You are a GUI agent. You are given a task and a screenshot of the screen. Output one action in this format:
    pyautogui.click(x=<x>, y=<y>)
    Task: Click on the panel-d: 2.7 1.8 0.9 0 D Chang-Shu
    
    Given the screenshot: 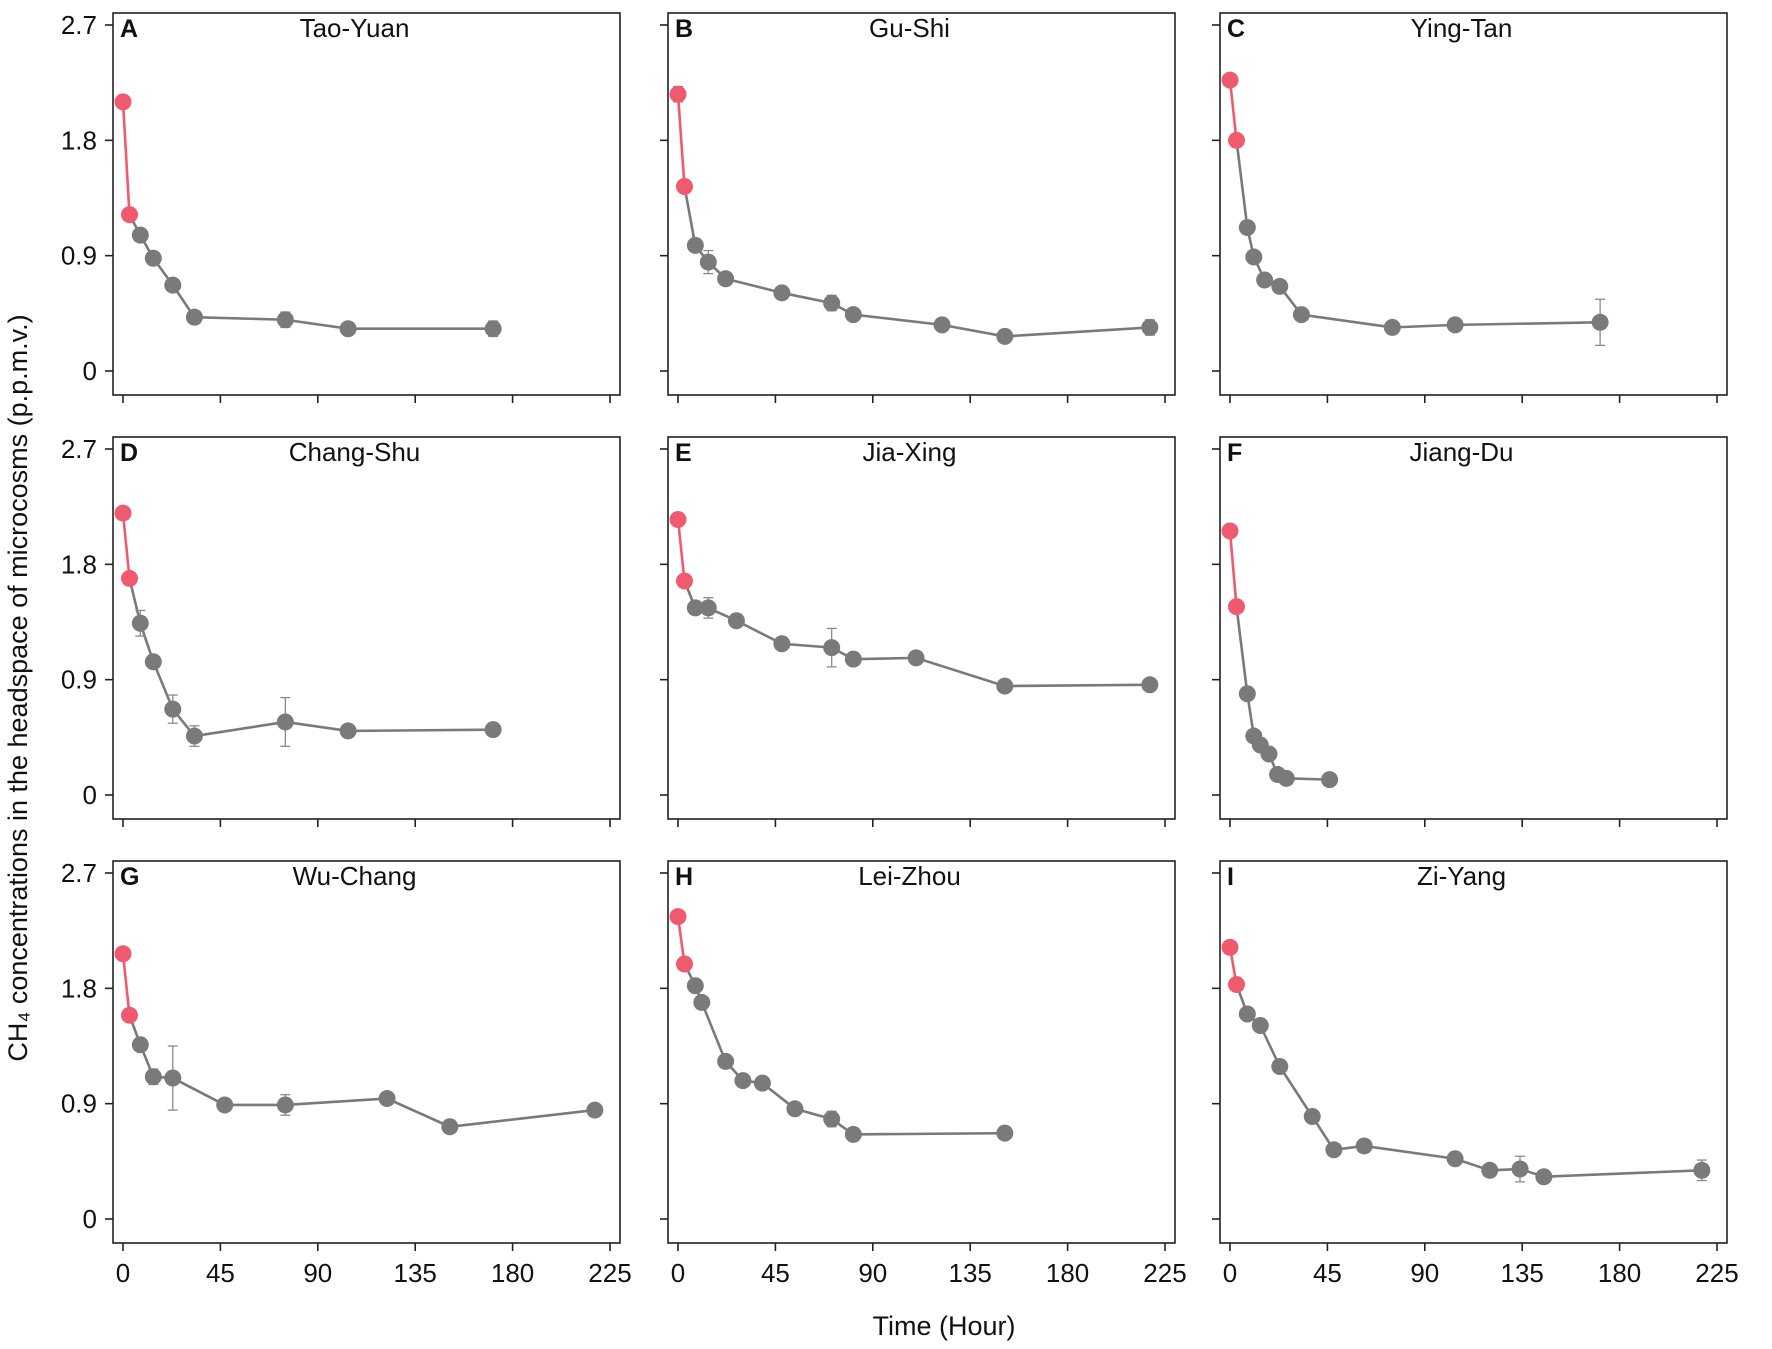 What is the action you would take?
    pyautogui.click(x=341, y=630)
    